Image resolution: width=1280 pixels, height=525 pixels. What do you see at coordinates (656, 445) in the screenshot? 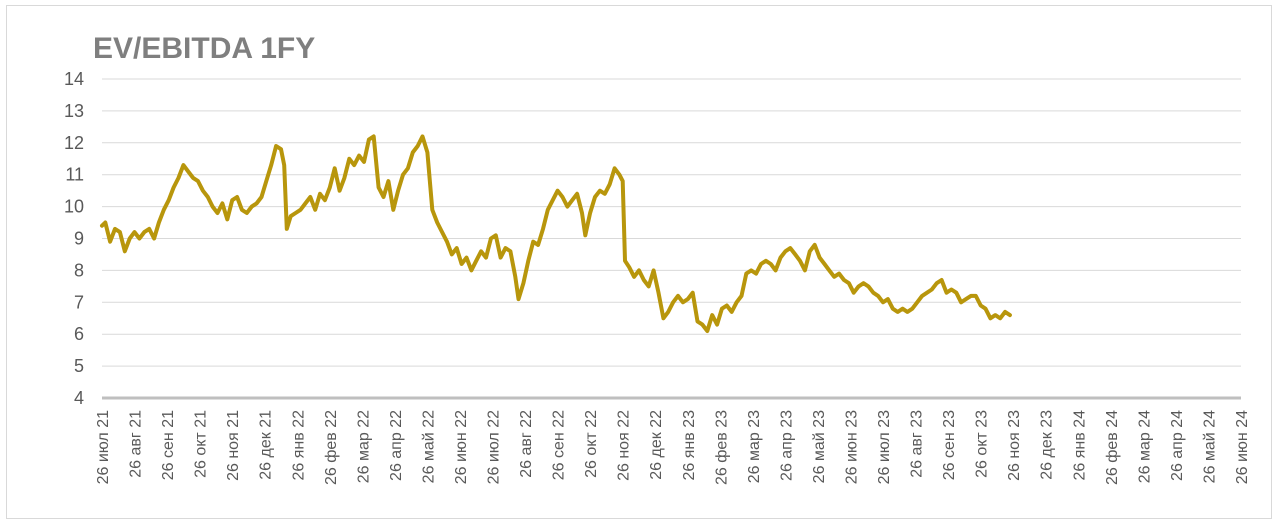
I see `x-tick-label: 26 дек 22` at bounding box center [656, 445].